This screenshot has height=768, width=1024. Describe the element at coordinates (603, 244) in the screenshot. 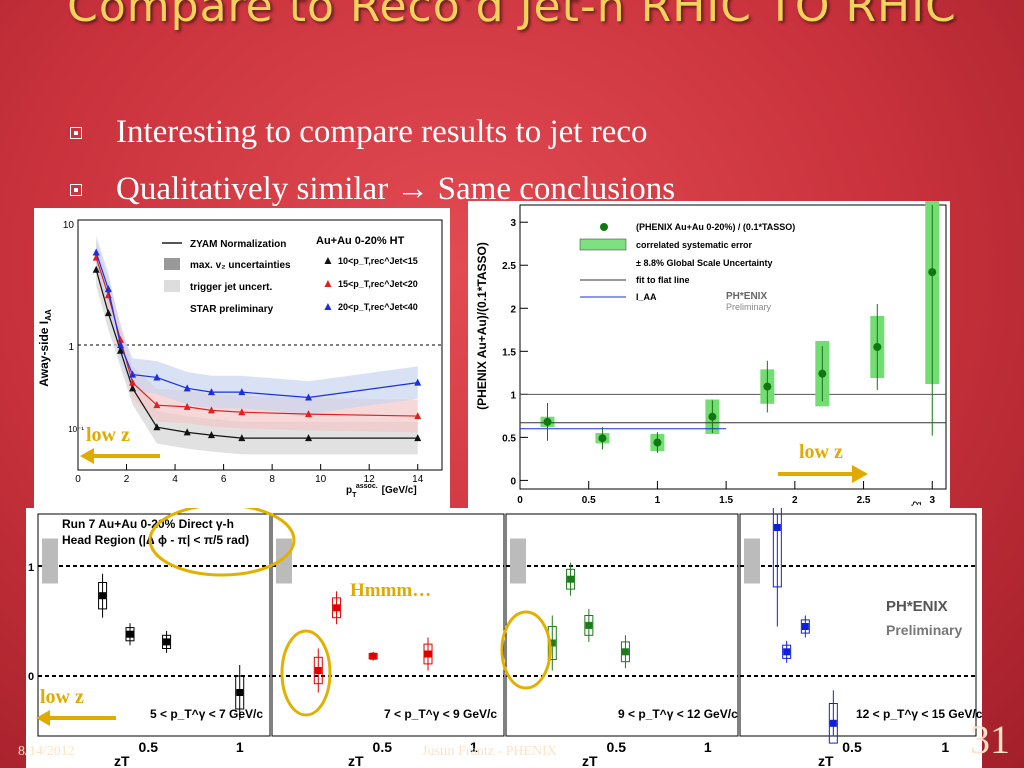

I see `legend-swatch` at that location.